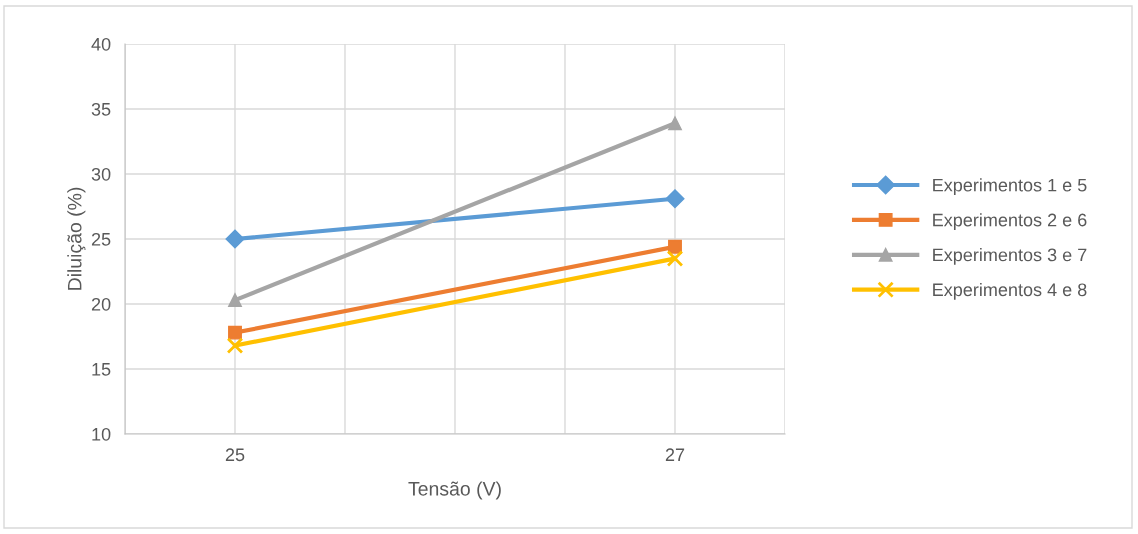  Describe the element at coordinates (101, 304) in the screenshot. I see `y-tick-label: 20` at that location.